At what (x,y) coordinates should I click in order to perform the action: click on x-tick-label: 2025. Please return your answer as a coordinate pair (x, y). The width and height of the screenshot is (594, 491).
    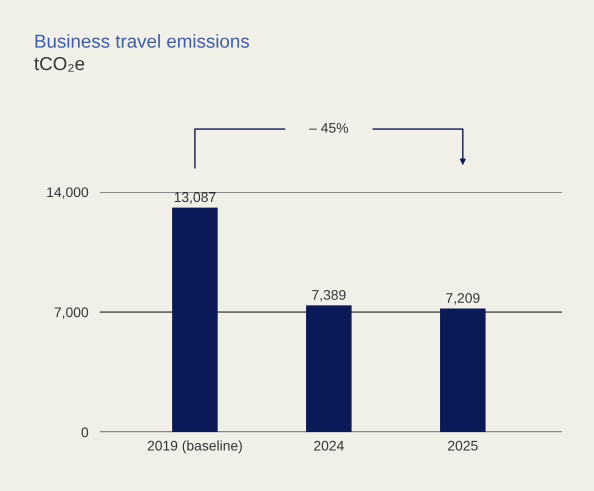
    Looking at the image, I should click on (463, 445).